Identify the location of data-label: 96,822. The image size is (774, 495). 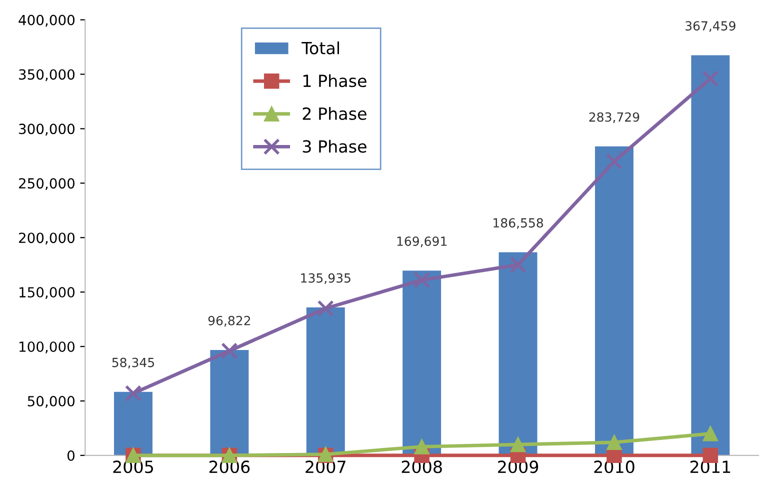
(229, 321).